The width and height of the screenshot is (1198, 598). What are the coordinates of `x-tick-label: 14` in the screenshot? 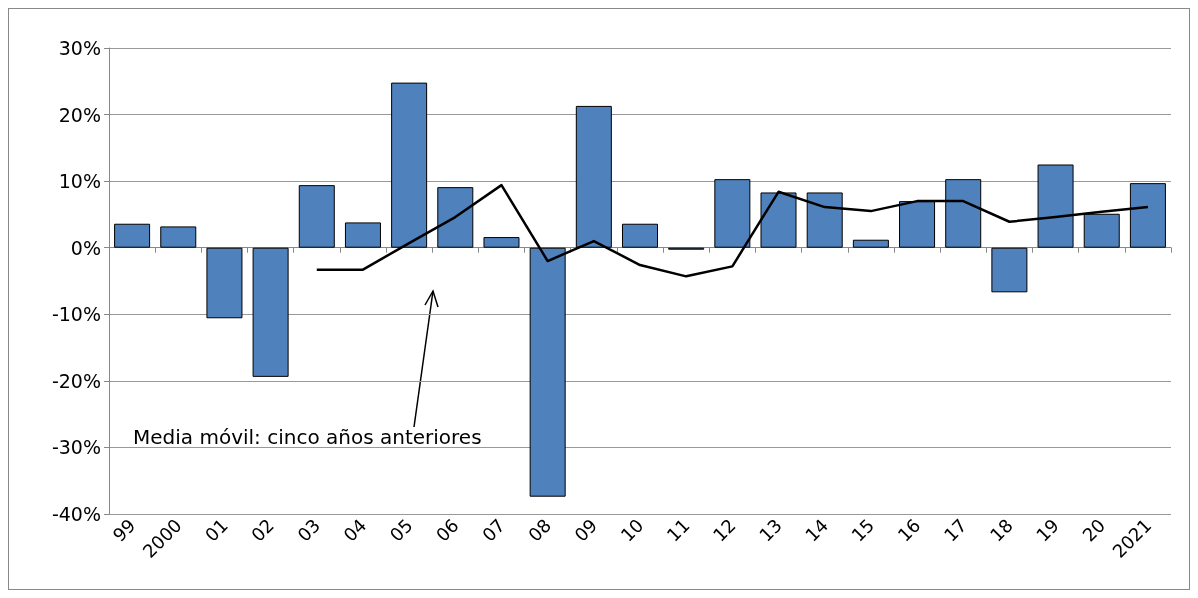 It's located at (817, 530).